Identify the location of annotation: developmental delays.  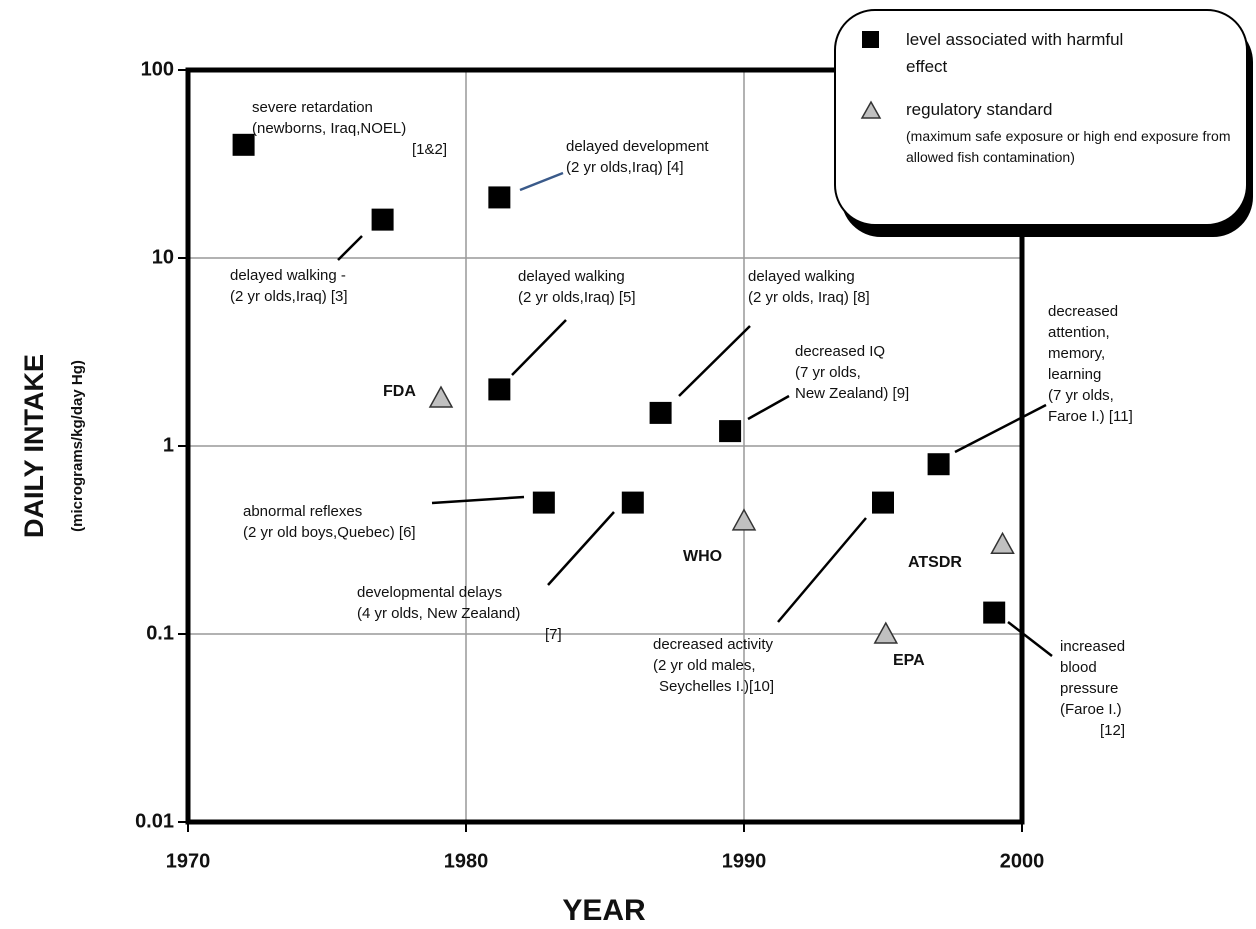
(429, 592).